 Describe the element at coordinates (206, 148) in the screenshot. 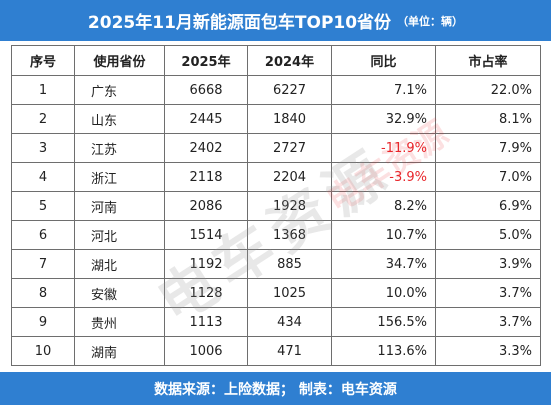

I see `cell-2025: 2402` at that location.